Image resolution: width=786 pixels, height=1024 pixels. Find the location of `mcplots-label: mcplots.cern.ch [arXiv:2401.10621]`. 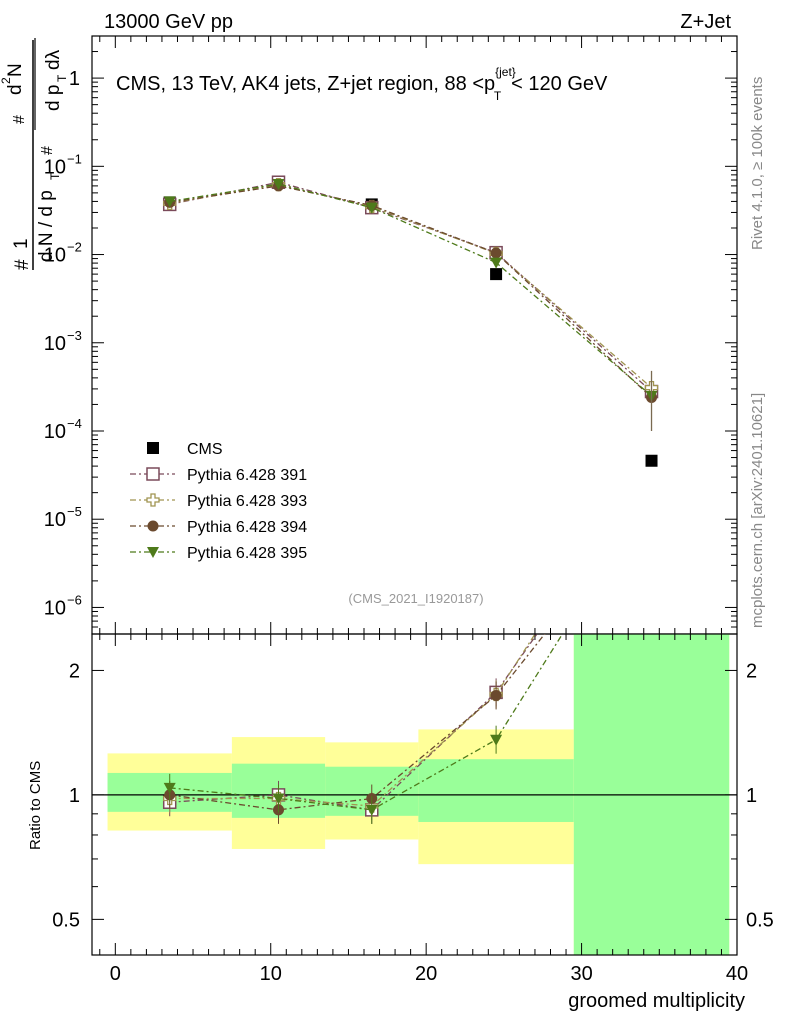

mcplots-label: mcplots.cern.ch [arXiv:2401.10621] is located at coordinates (757, 510).